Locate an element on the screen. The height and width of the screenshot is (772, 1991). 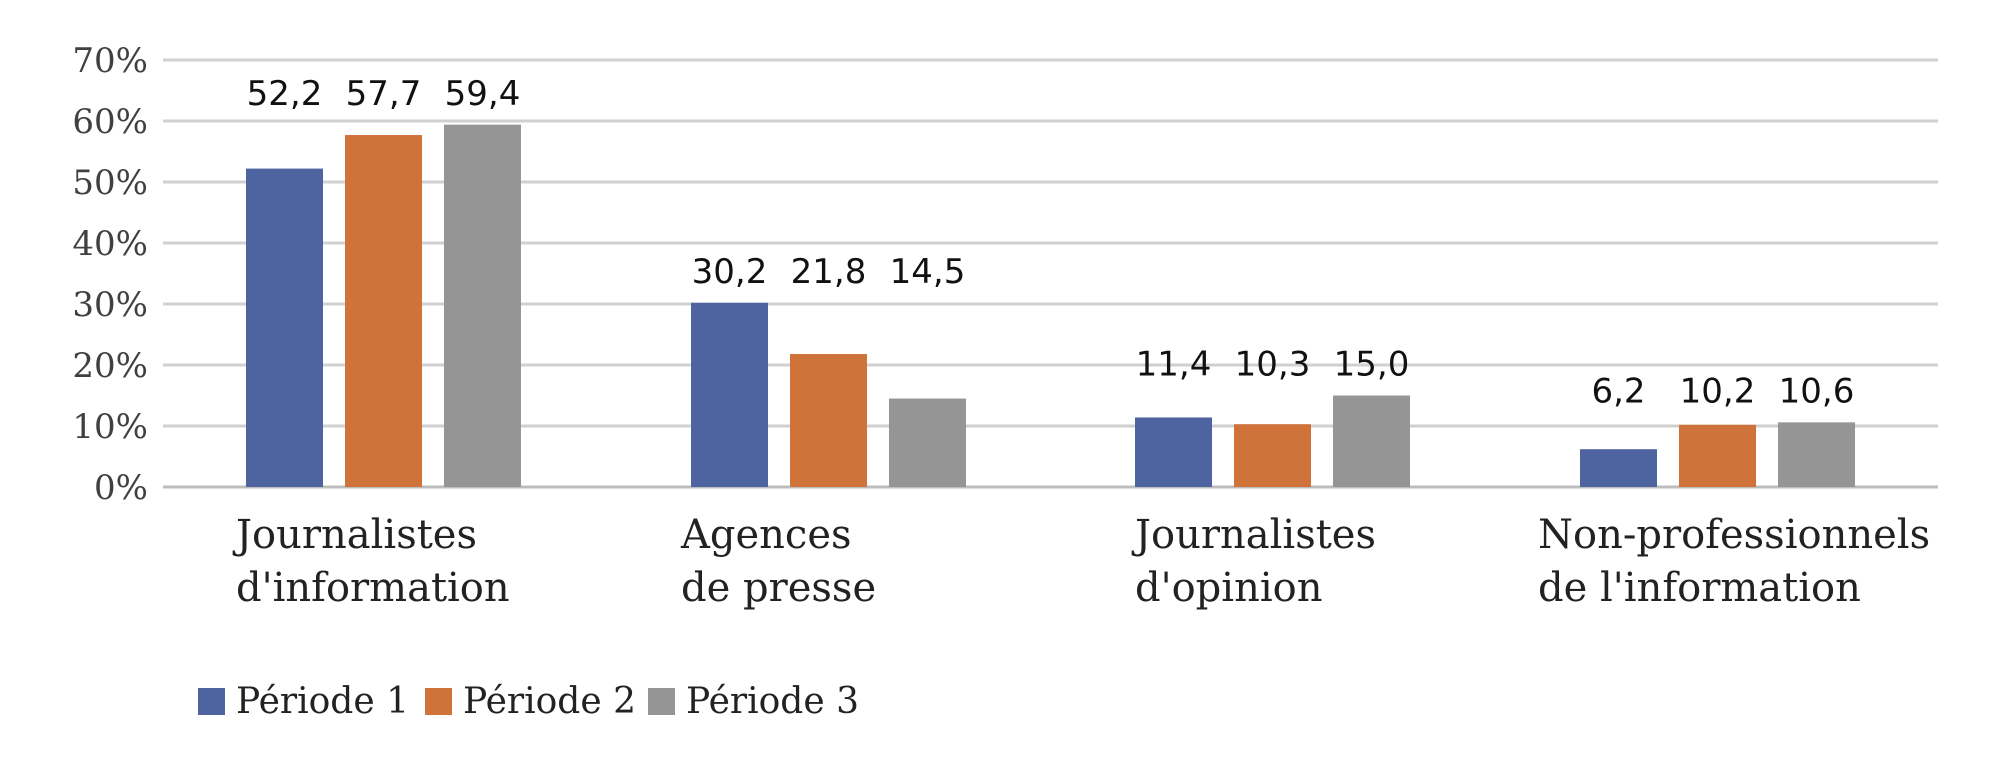
y-tick-label: 60% is located at coordinates (110, 122).